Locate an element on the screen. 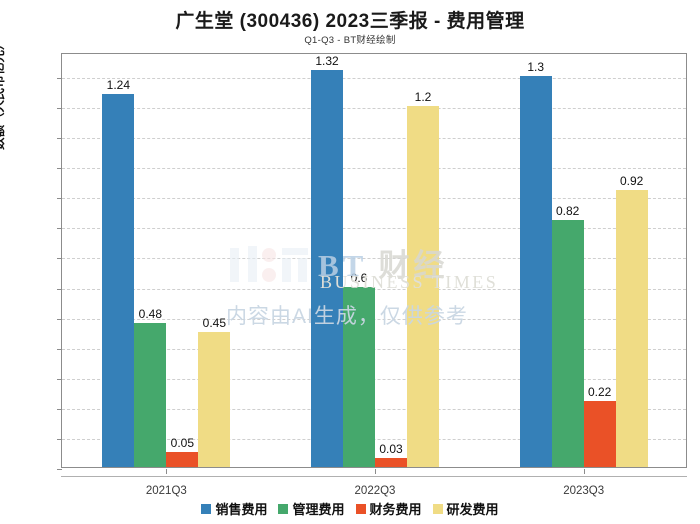 The image size is (700, 524). bar-value-label: 0.22 is located at coordinates (599, 391).